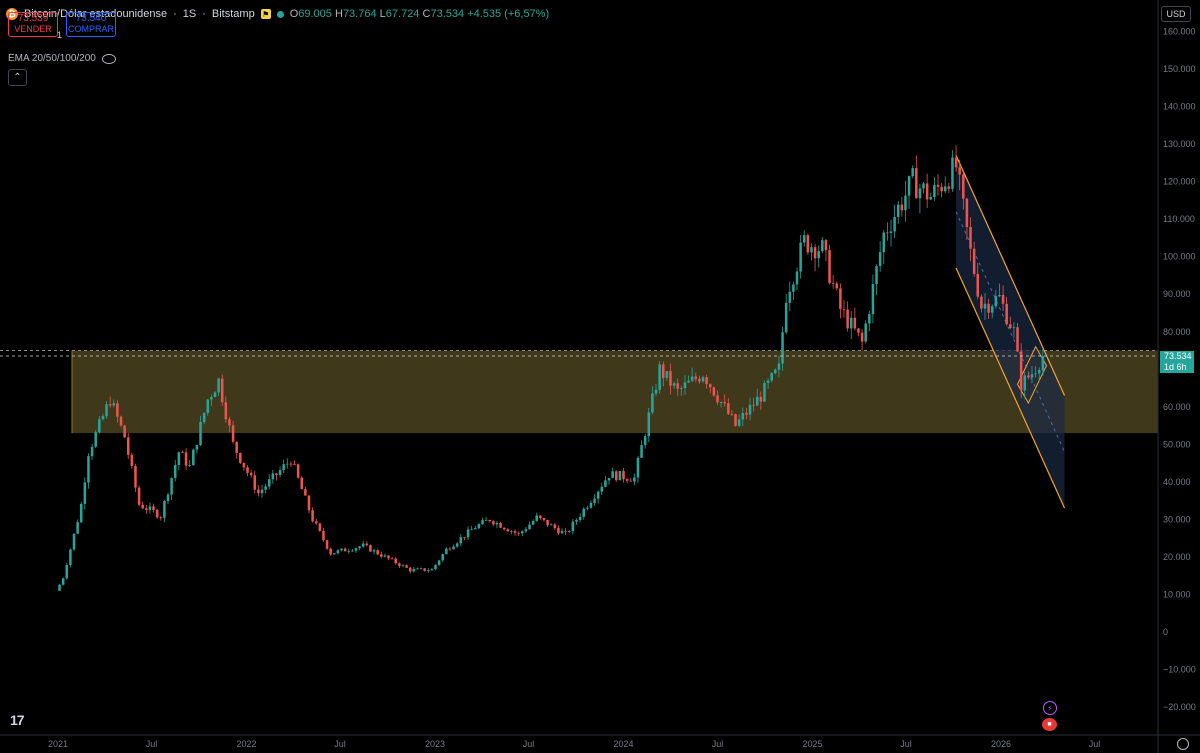 This screenshot has width=1200, height=753. I want to click on y-tick-label: 10.000, so click(1177, 594).